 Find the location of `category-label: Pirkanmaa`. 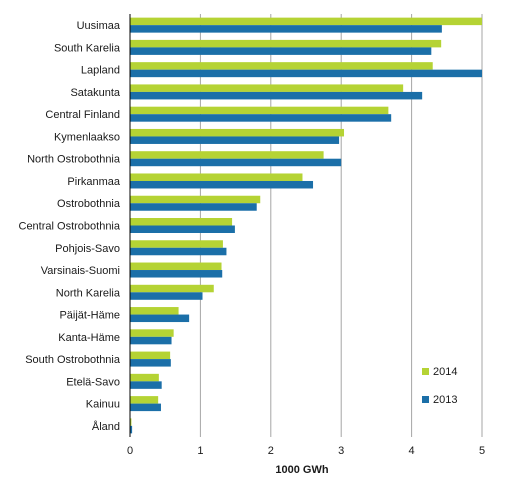

category-label: Pirkanmaa is located at coordinates (93, 182).